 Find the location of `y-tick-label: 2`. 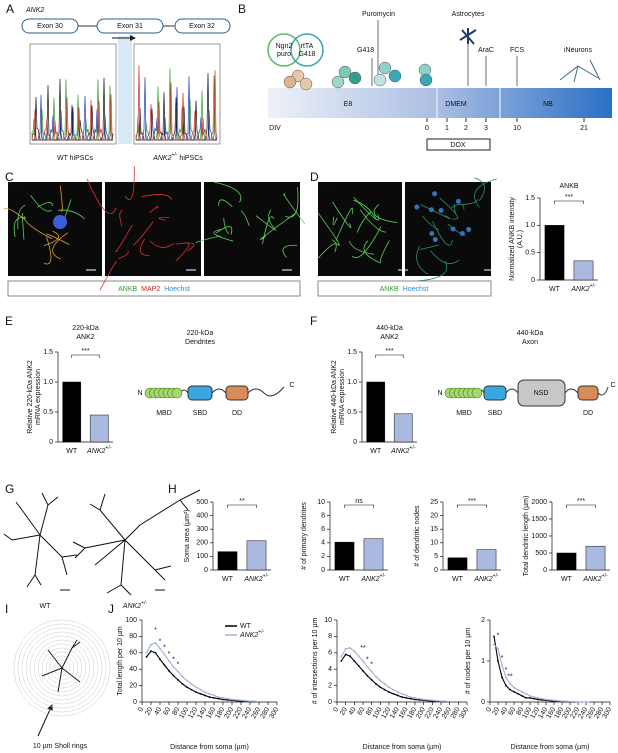

y-tick-label: 2 is located at coordinates (483, 620).